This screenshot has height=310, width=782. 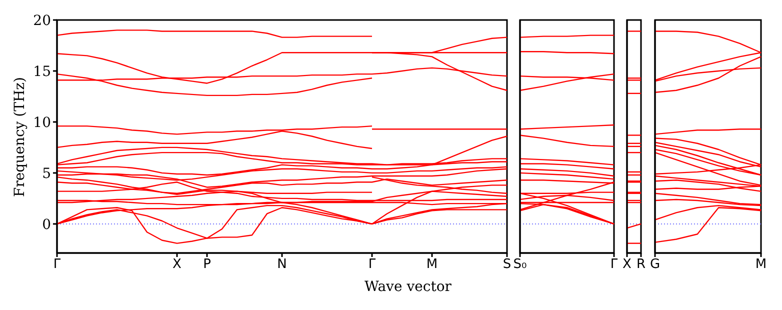 I want to click on x-tick-label: P, so click(x=207, y=264).